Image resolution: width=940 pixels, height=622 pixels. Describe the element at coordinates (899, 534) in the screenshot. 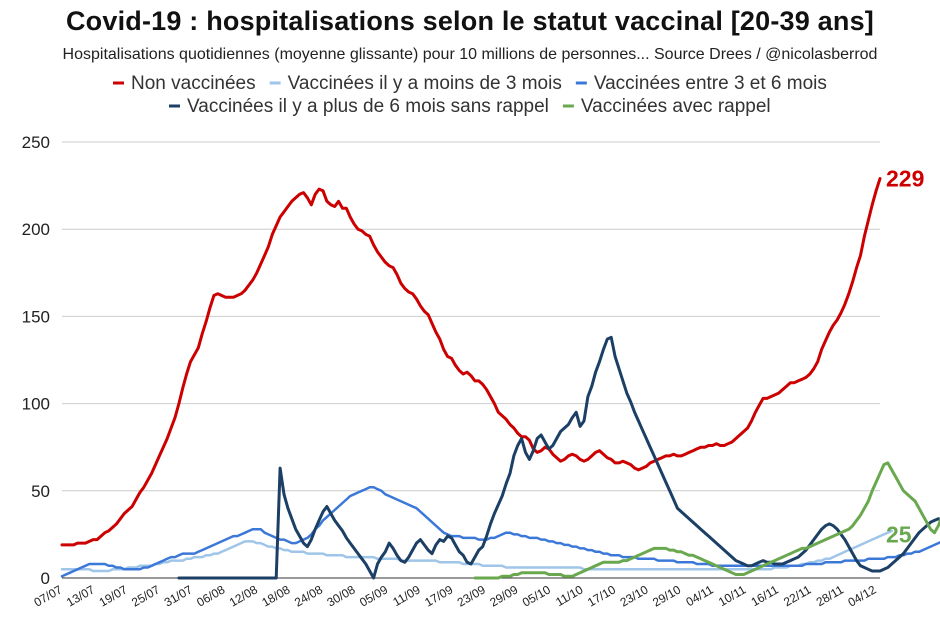

I see `end-label-vaccinees-avec-rappel: 25` at that location.